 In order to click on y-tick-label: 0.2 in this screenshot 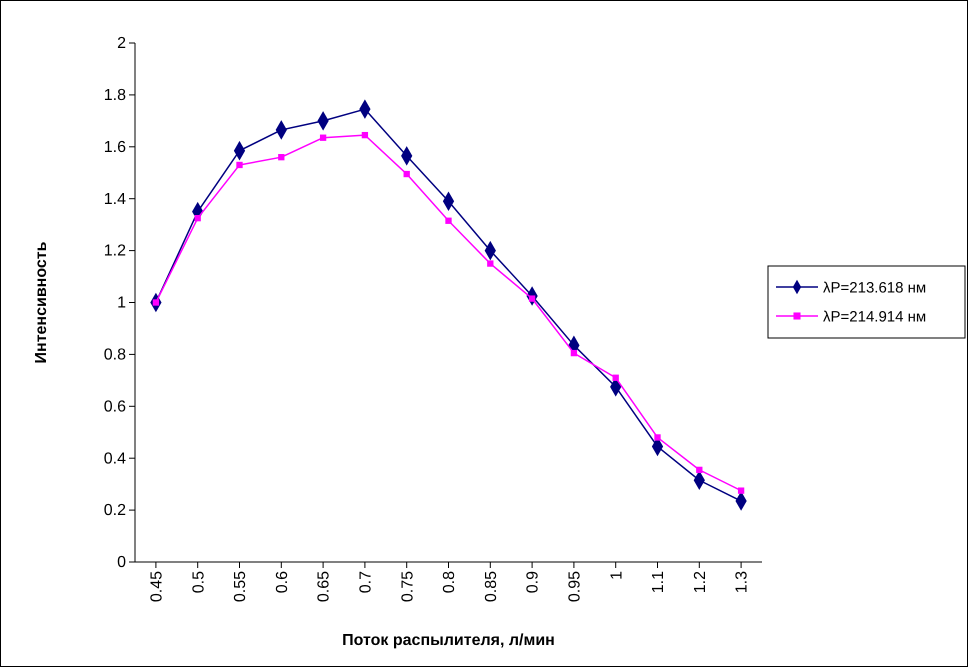, I will do `click(115, 511)`.